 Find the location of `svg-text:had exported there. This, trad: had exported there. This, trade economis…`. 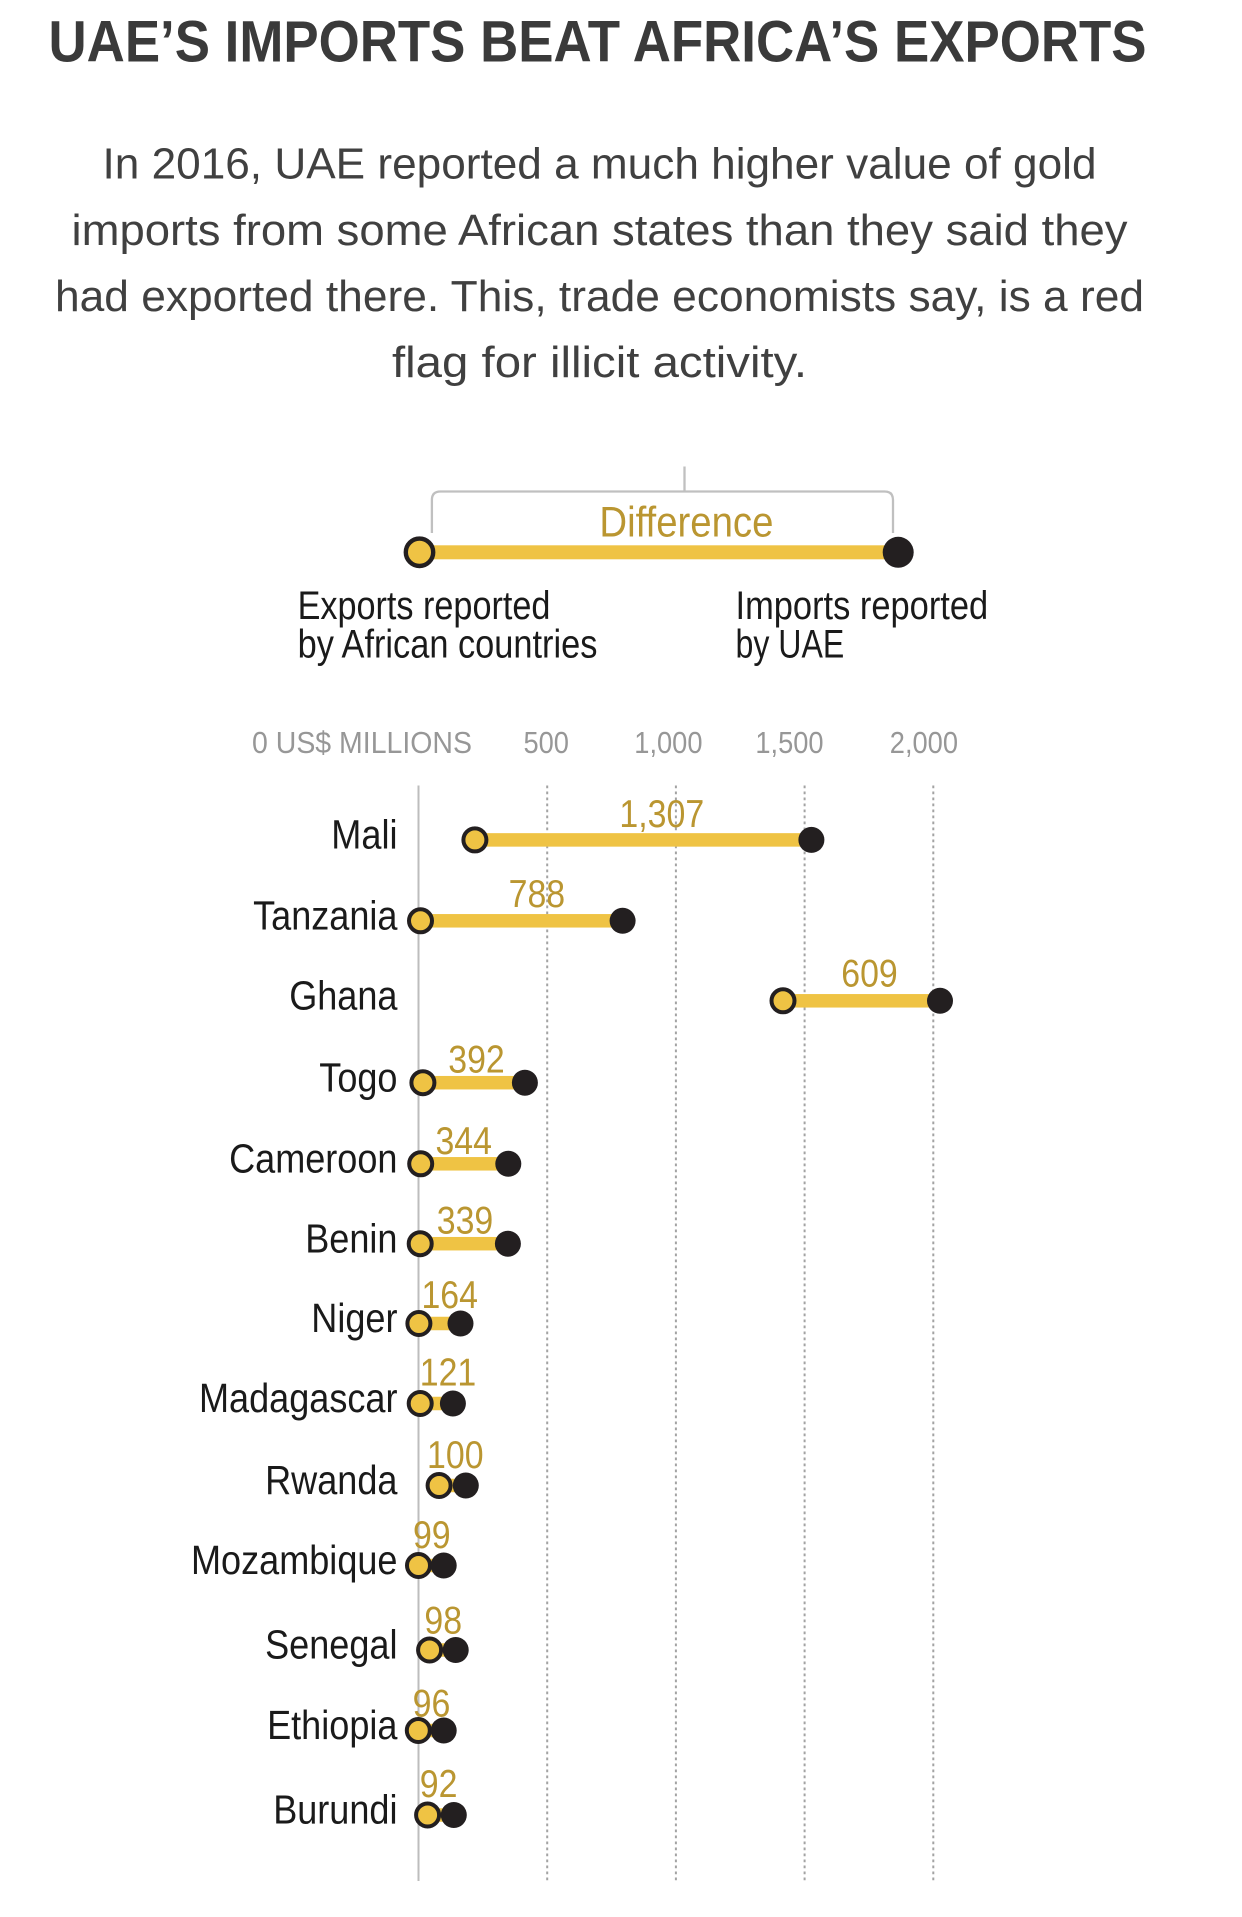

svg-text:had exported there. This, trad: had exported there. This, trade economis… is located at coordinates (599, 296).